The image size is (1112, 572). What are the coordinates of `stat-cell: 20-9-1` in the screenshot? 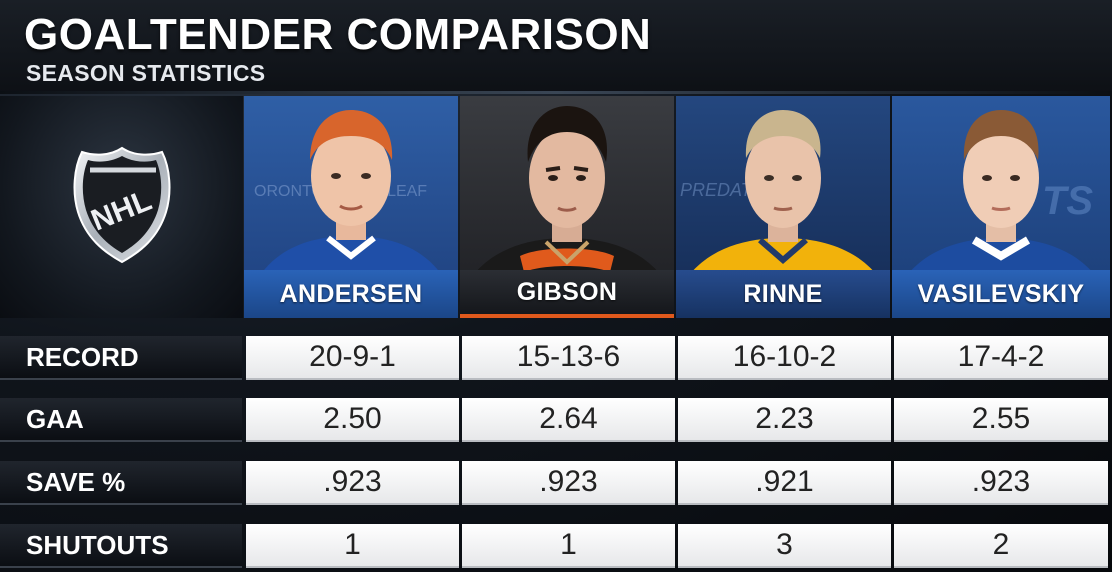 It's located at (352, 358).